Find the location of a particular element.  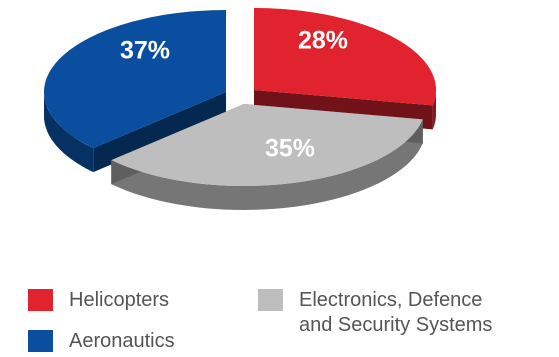

pie-side-electronics is located at coordinates (267, 164).